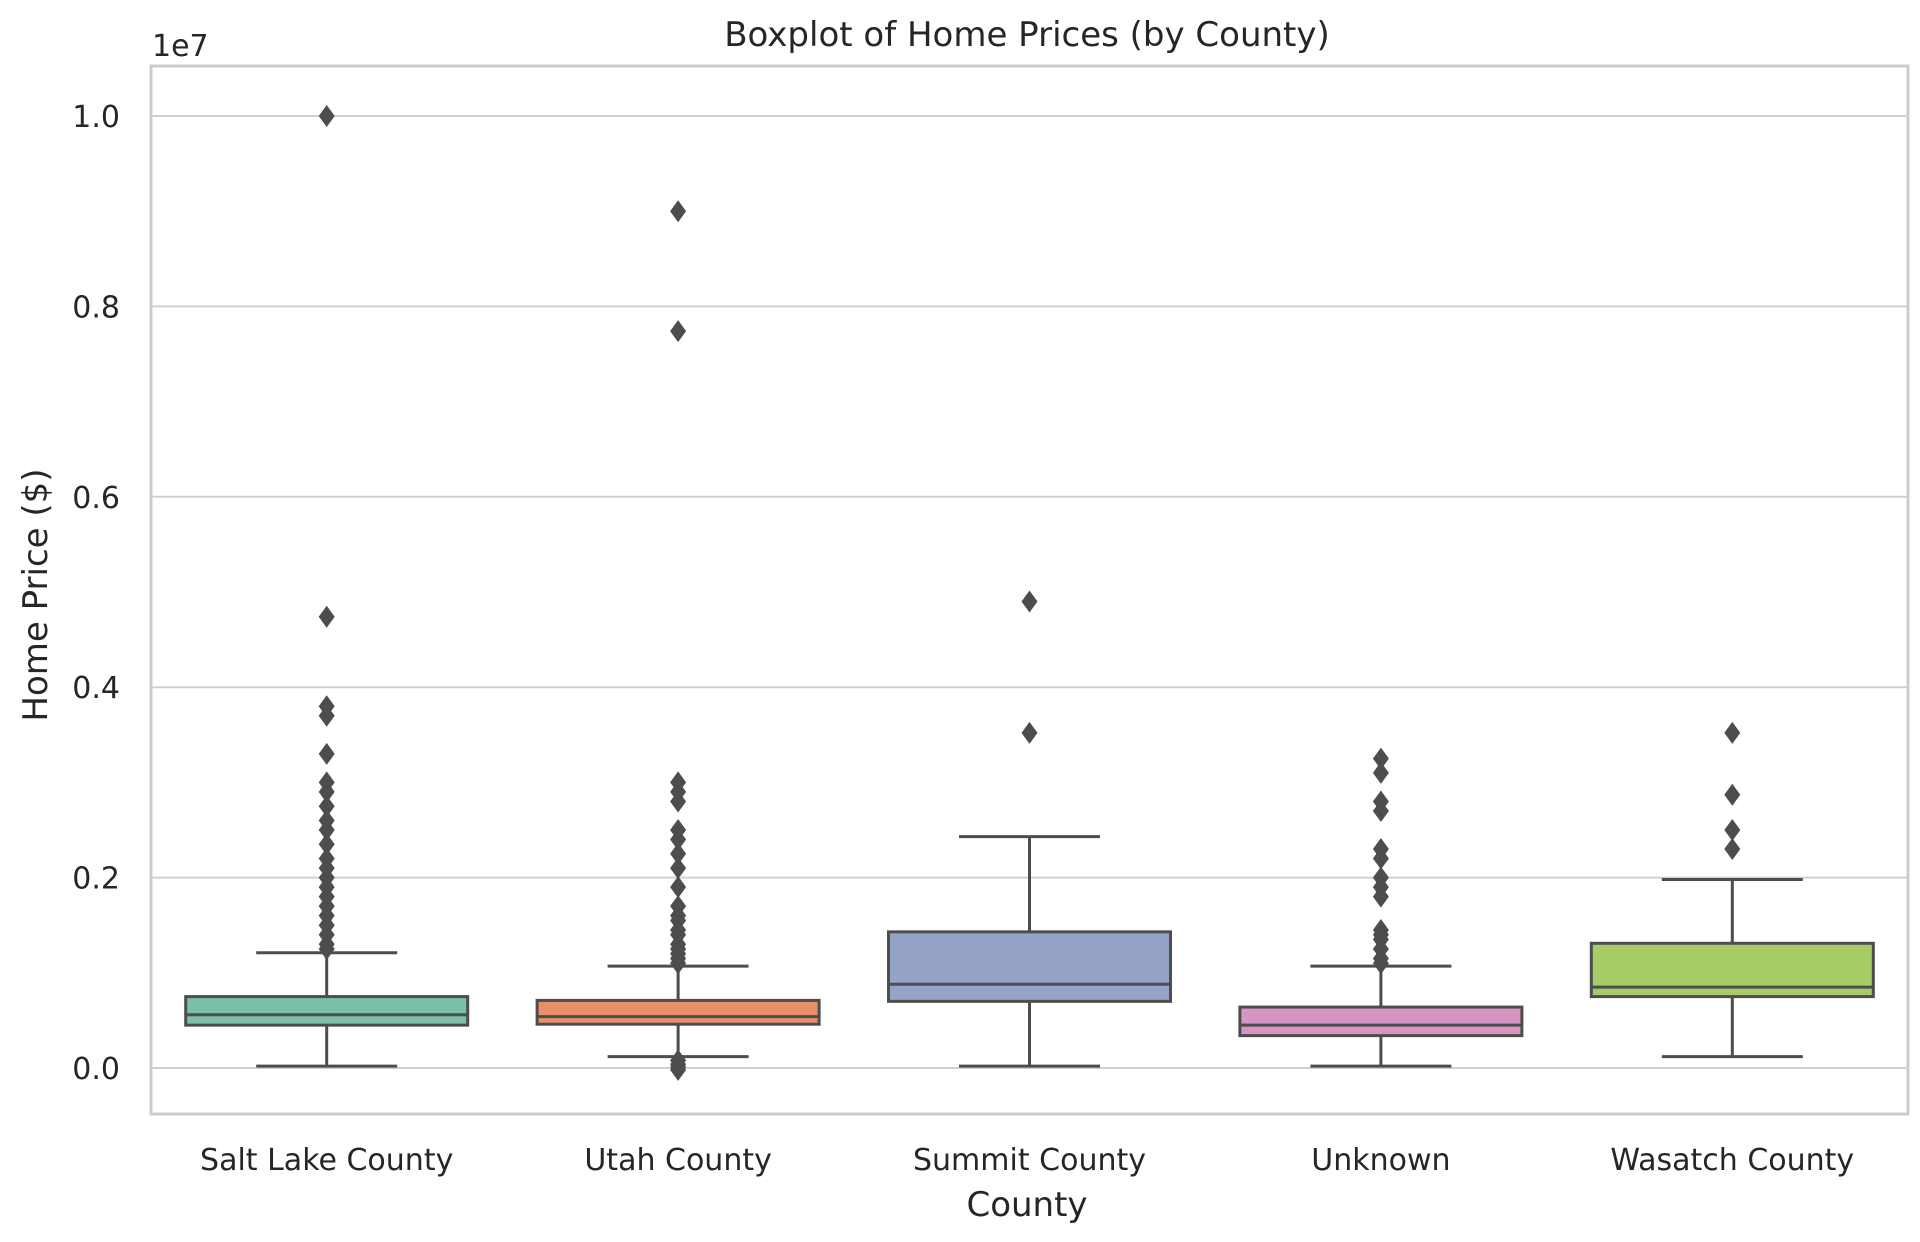 The image size is (1920, 1242). Describe the element at coordinates (96, 1069) in the screenshot. I see `y-tick-label: 0.0` at that location.